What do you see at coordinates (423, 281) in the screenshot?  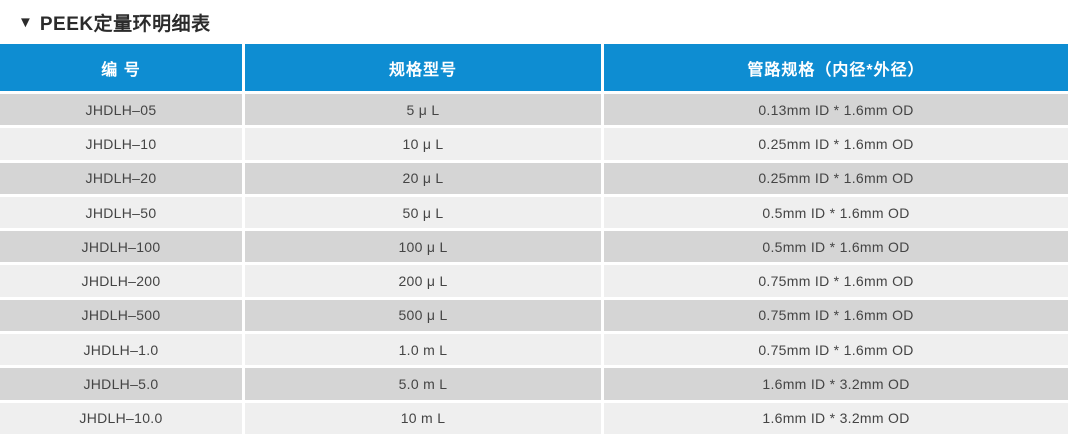 I see `spec-model-cell: 200 μ L` at bounding box center [423, 281].